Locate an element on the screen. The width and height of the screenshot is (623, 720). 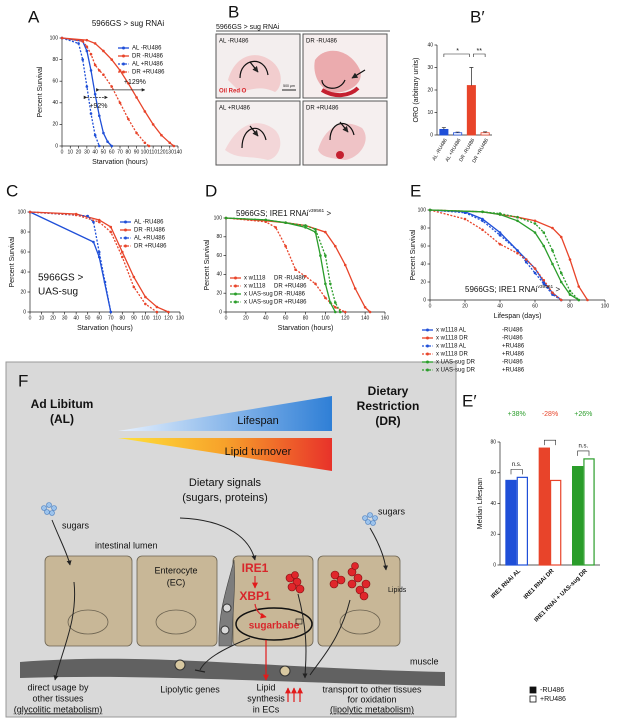
comparison-bracket is located at coordinates (516, 472).